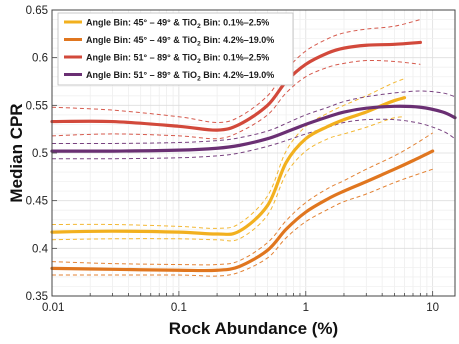 Image resolution: width=459 pixels, height=344 pixels. What do you see at coordinates (53, 308) in the screenshot?
I see `x-tick-label: 0.01` at bounding box center [53, 308].